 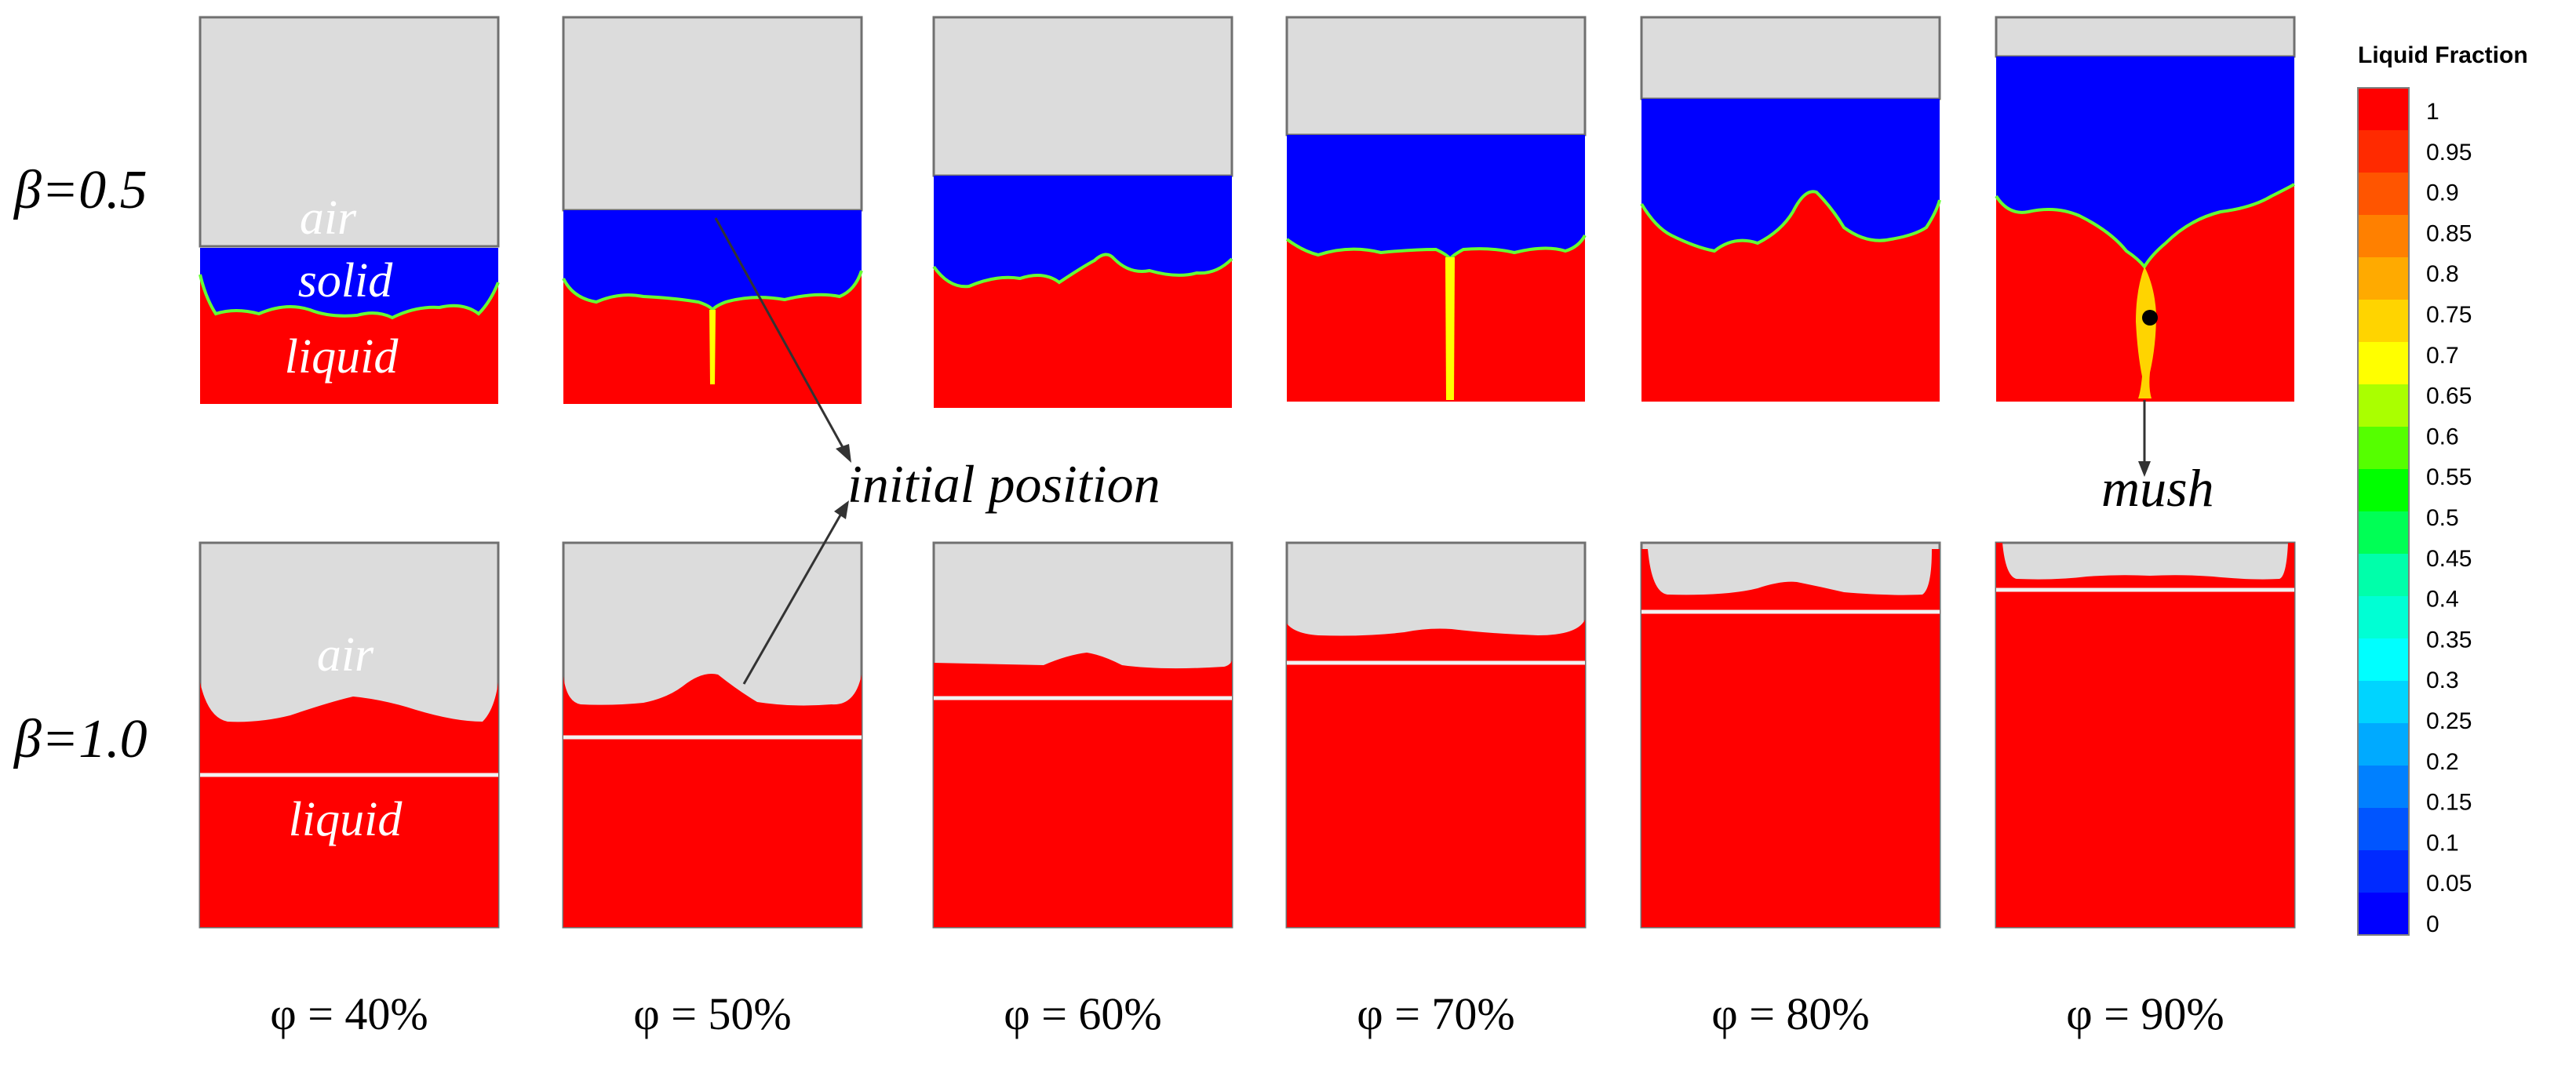 What do you see at coordinates (1436, 201) in the screenshot?
I see `solid-region` at bounding box center [1436, 201].